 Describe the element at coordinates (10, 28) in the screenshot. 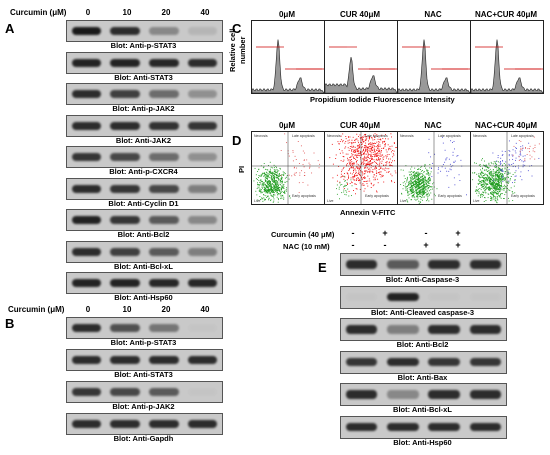

I see `panel-letter-a: A` at that location.